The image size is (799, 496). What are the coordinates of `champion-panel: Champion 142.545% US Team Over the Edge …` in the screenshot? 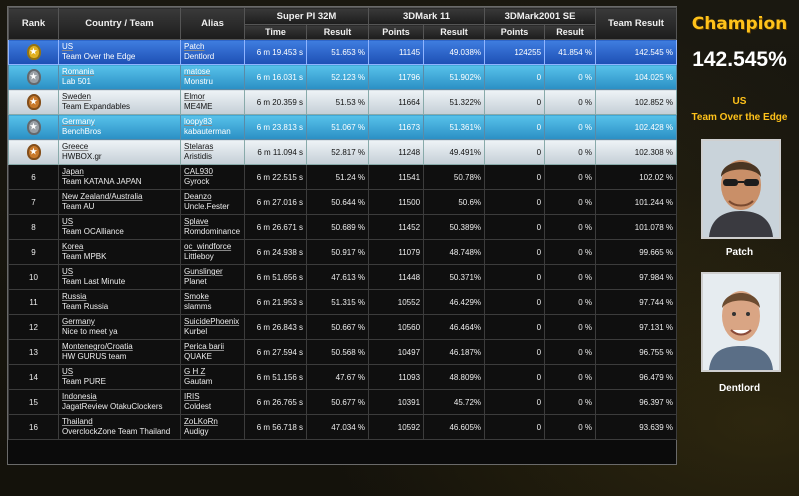 It's located at (739, 248).